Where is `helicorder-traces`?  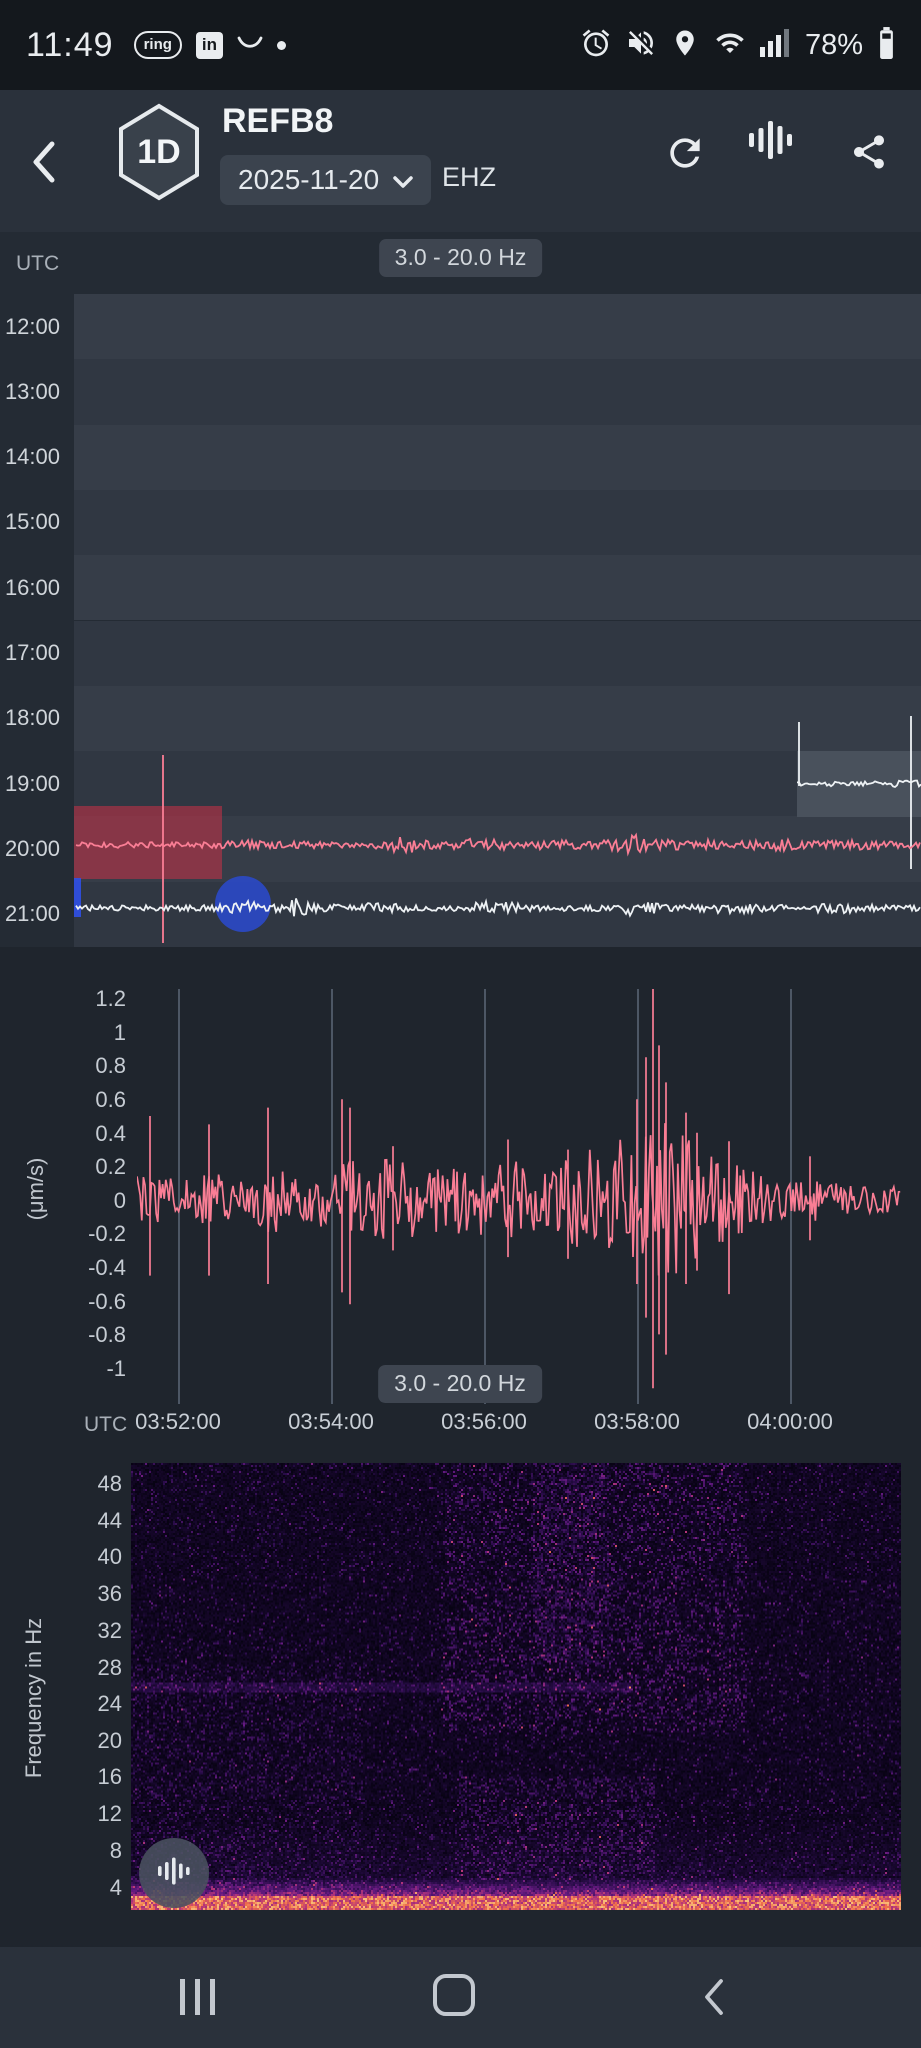 helicorder-traces is located at coordinates (498, 829).